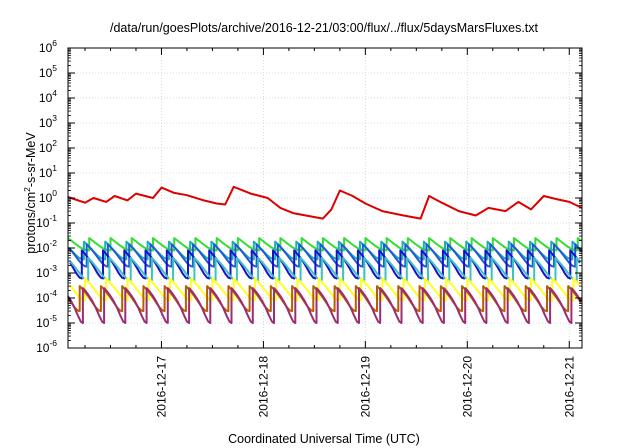 This screenshot has width=640, height=448. What do you see at coordinates (53, 293) in the screenshot?
I see `y-tick-exponent: -4` at bounding box center [53, 293].